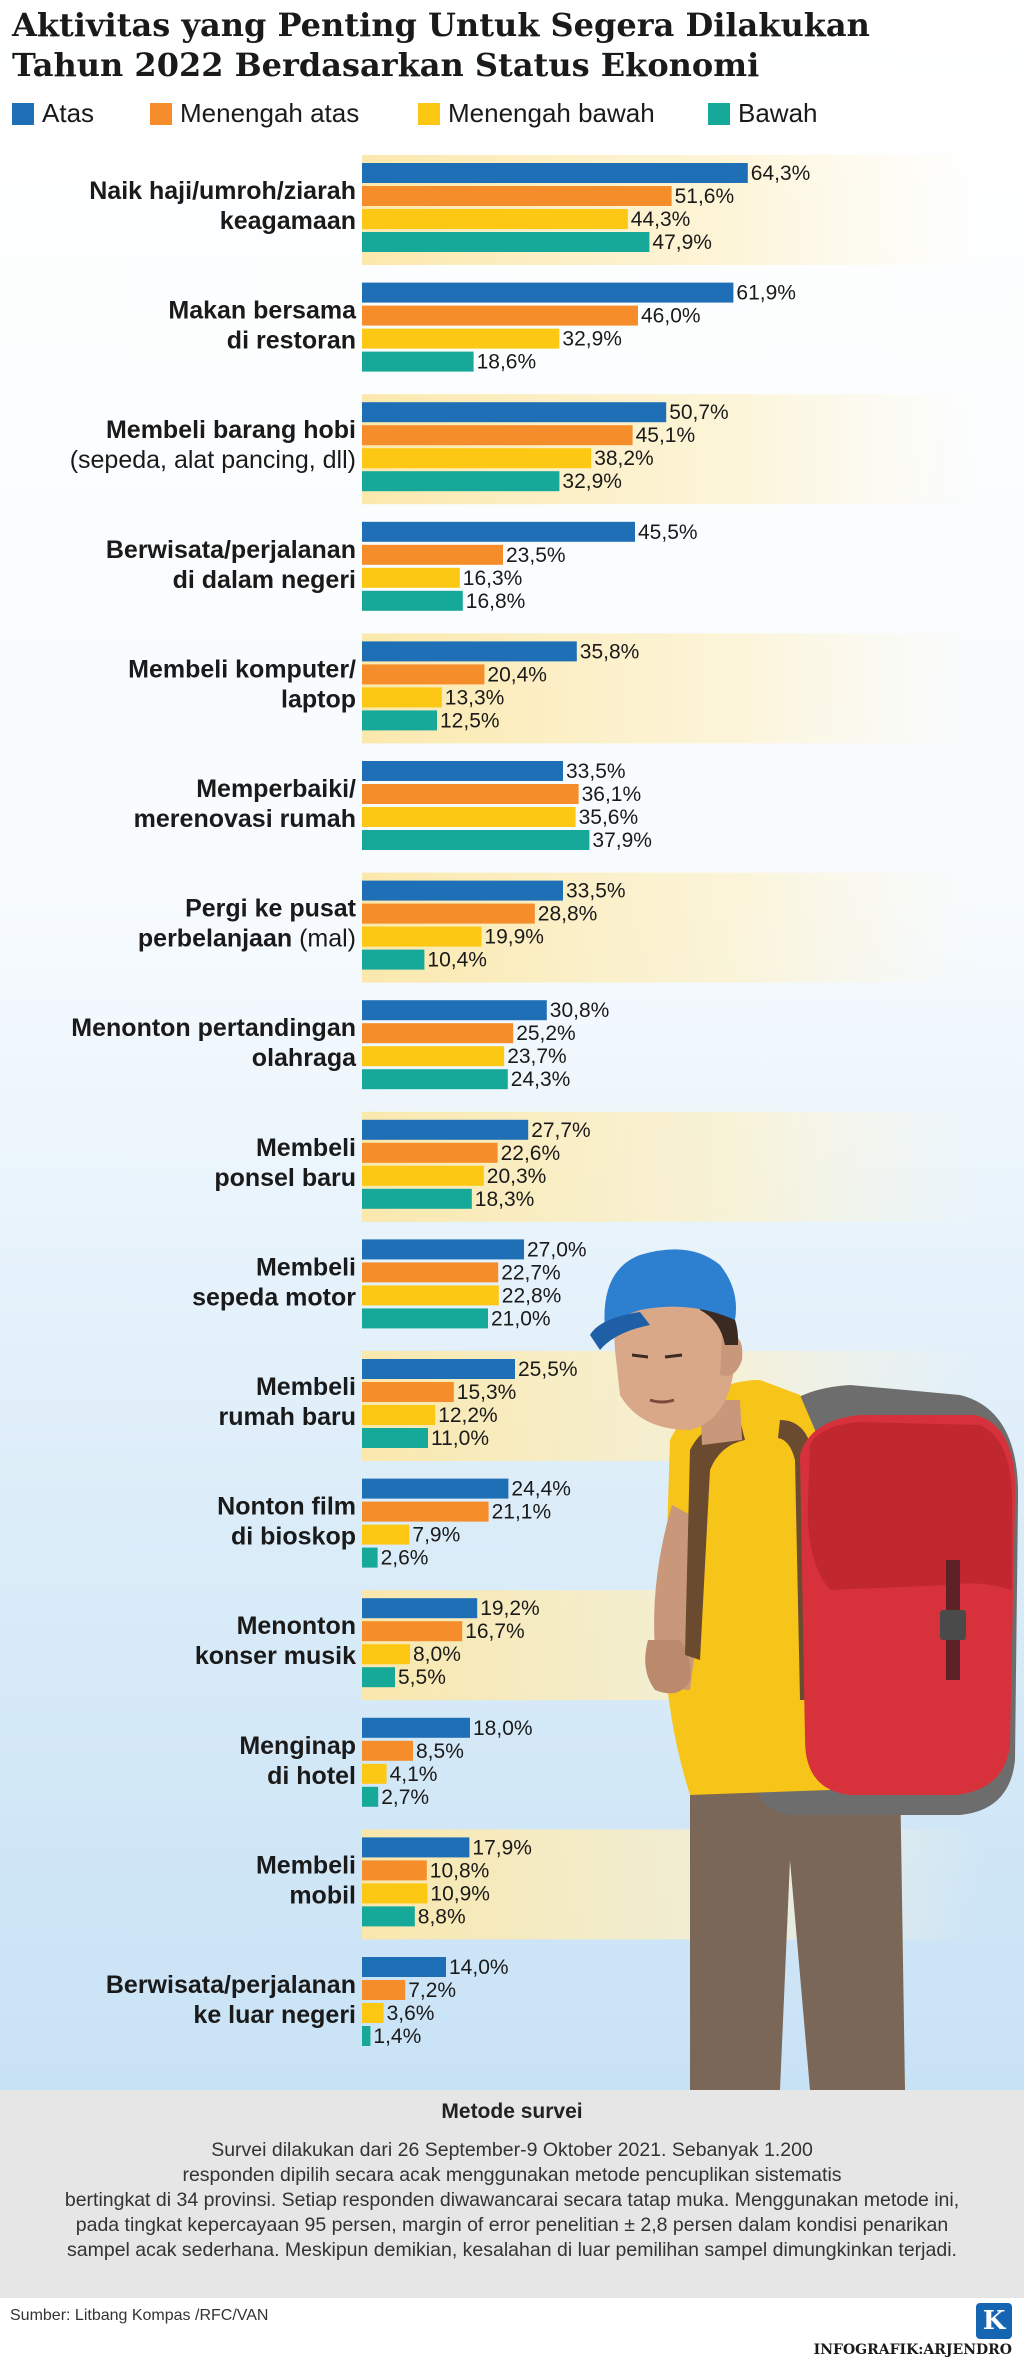 This screenshot has height=2362, width=1024. What do you see at coordinates (408, 1392) in the screenshot?
I see `bar-membeli-rumah-baru-menengah-atas` at bounding box center [408, 1392].